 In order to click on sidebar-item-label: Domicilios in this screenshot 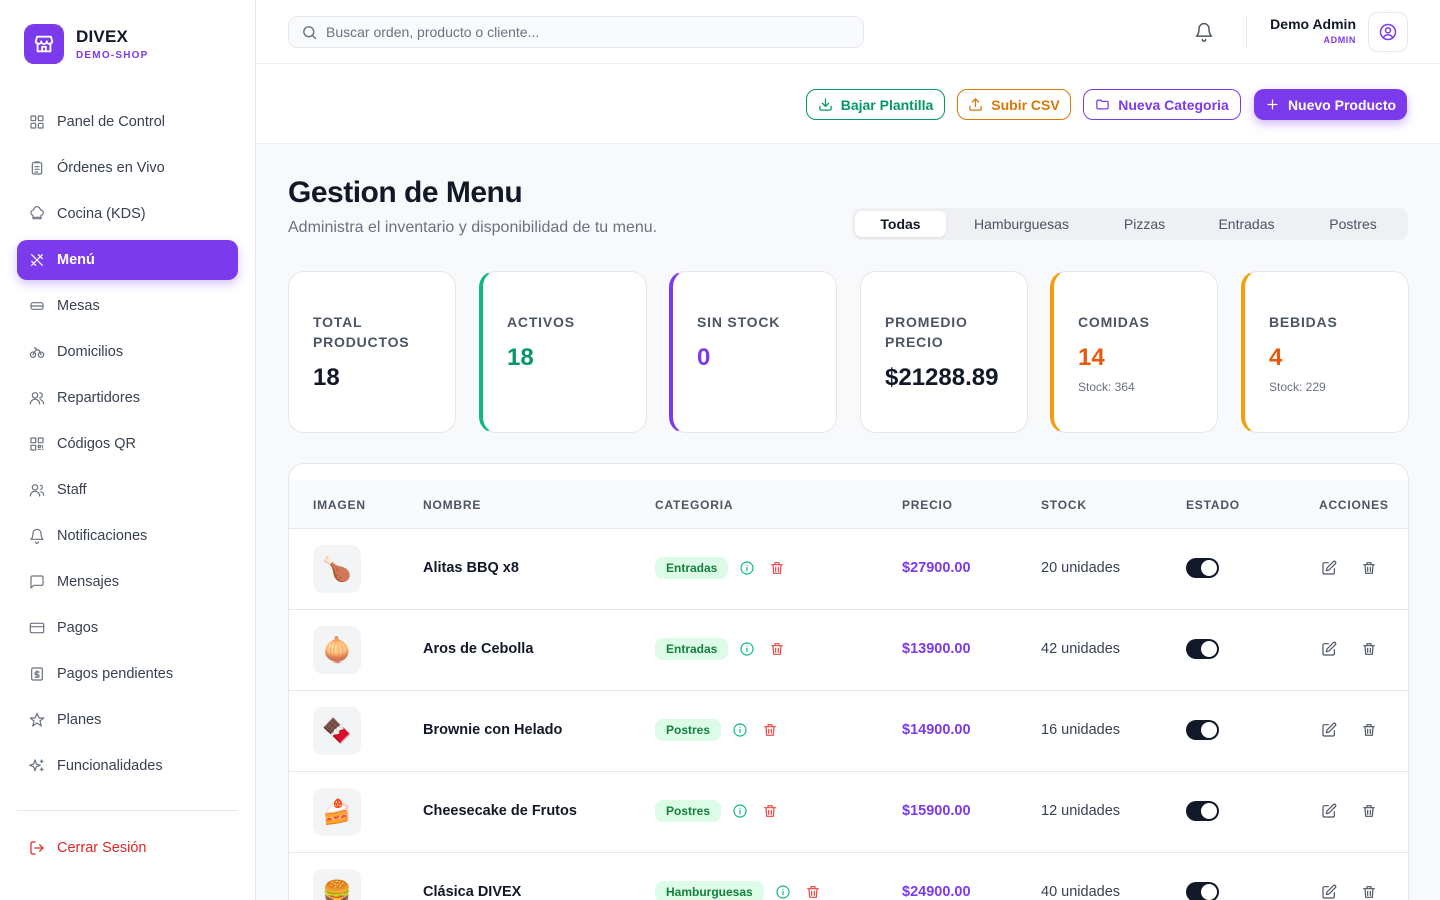, I will do `click(90, 352)`.